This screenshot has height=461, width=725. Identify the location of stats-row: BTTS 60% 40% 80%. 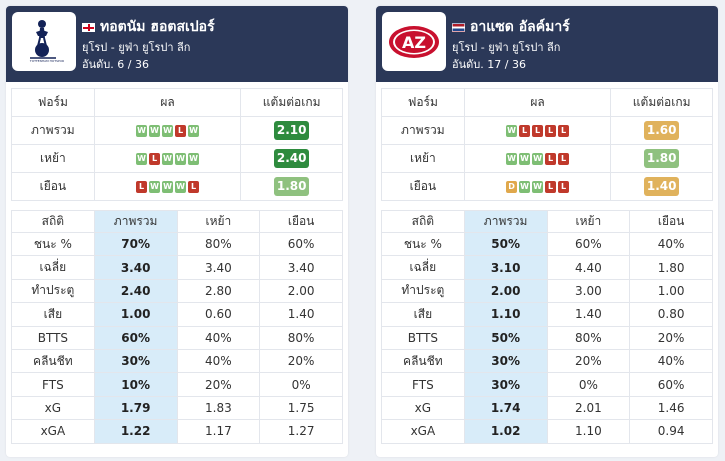
(177, 337).